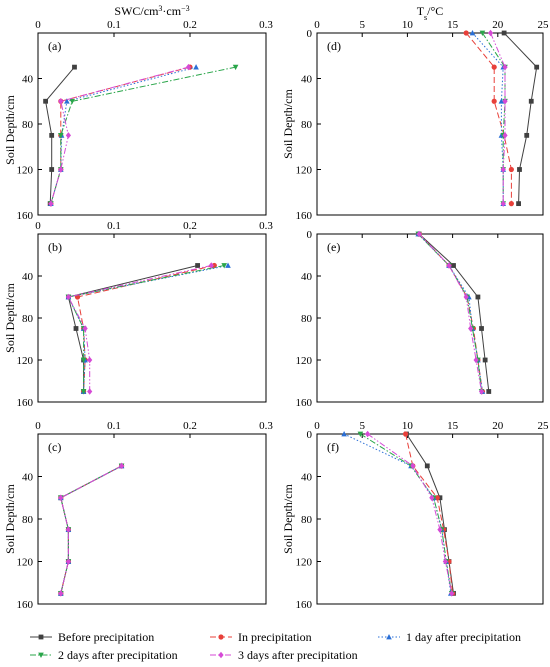 This screenshot has height=667, width=550. I want to click on panel-5: 0 40 80 120 160 (e), so click(420, 319).